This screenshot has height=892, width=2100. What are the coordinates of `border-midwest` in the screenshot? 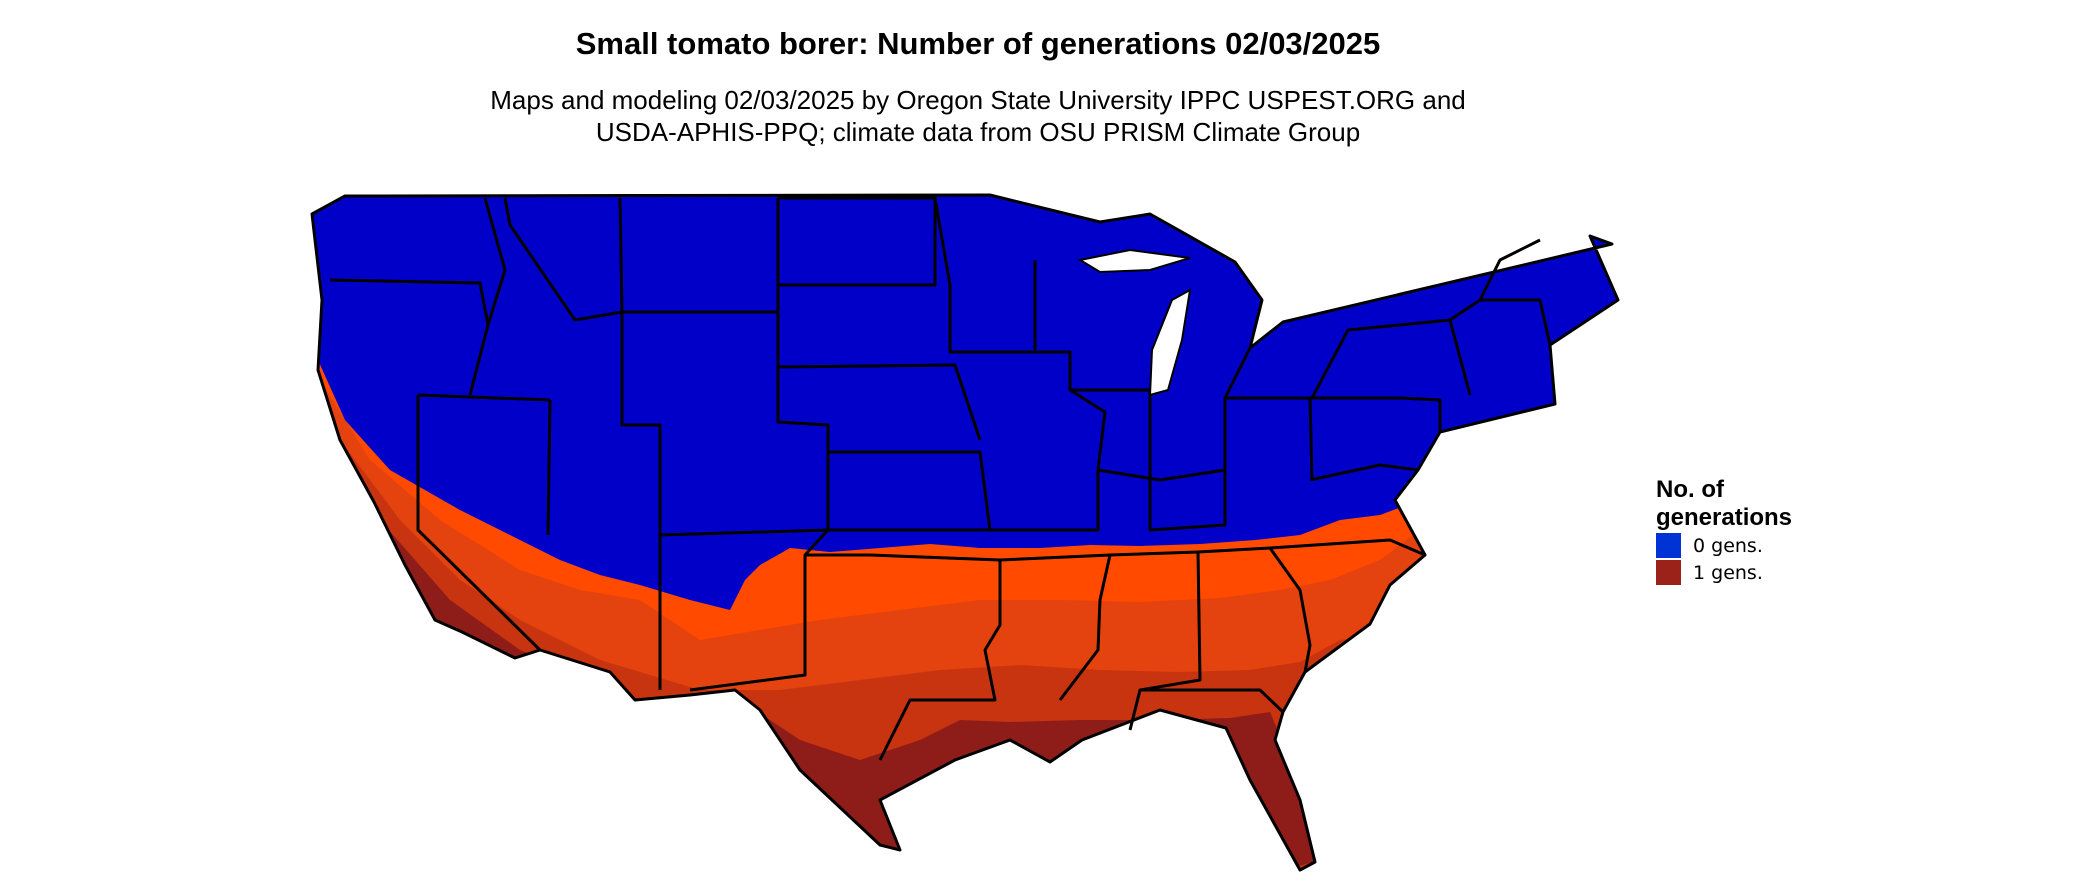 It's located at (1123, 364).